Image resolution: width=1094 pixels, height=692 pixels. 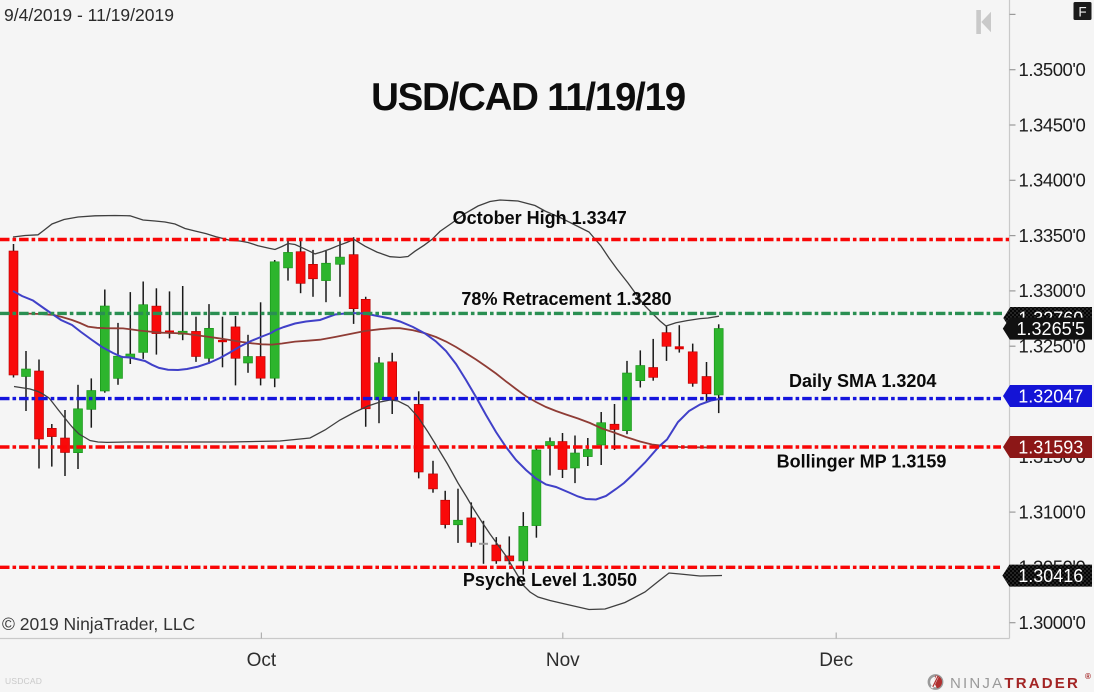 I want to click on svg-text: © 2019 NinjaTrader, LLC, so click(x=98, y=624).